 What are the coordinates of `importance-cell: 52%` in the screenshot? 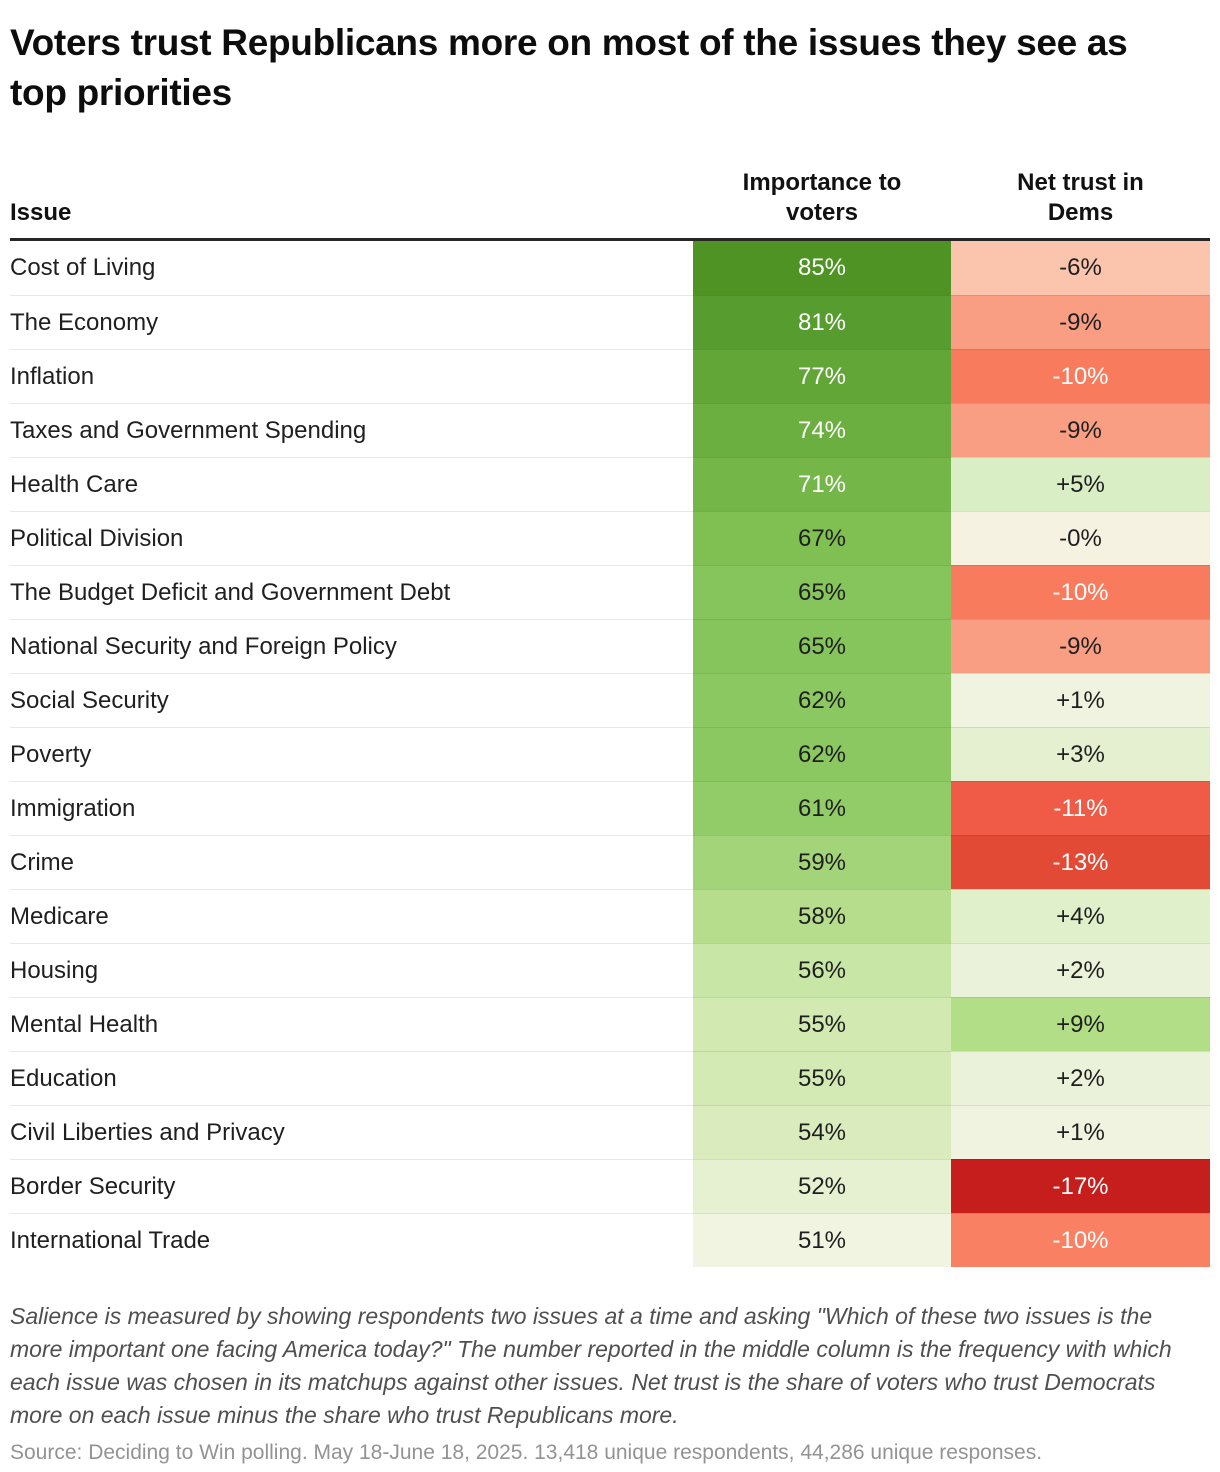 It's located at (822, 1186).